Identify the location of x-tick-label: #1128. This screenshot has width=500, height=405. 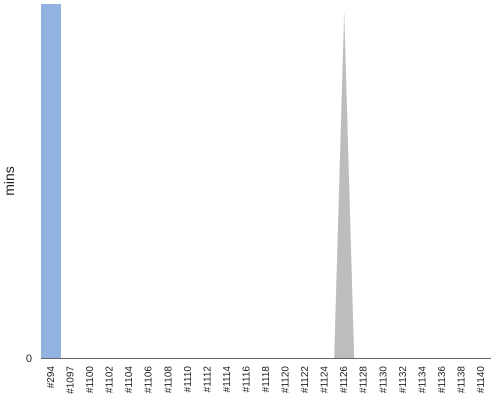
(364, 380).